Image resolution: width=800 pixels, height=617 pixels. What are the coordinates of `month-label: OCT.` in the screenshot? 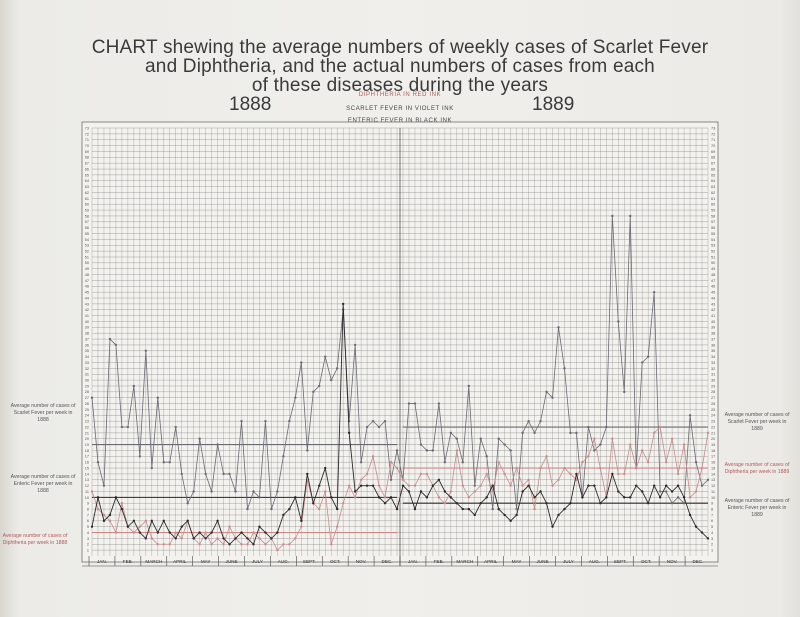 It's located at (335, 561).